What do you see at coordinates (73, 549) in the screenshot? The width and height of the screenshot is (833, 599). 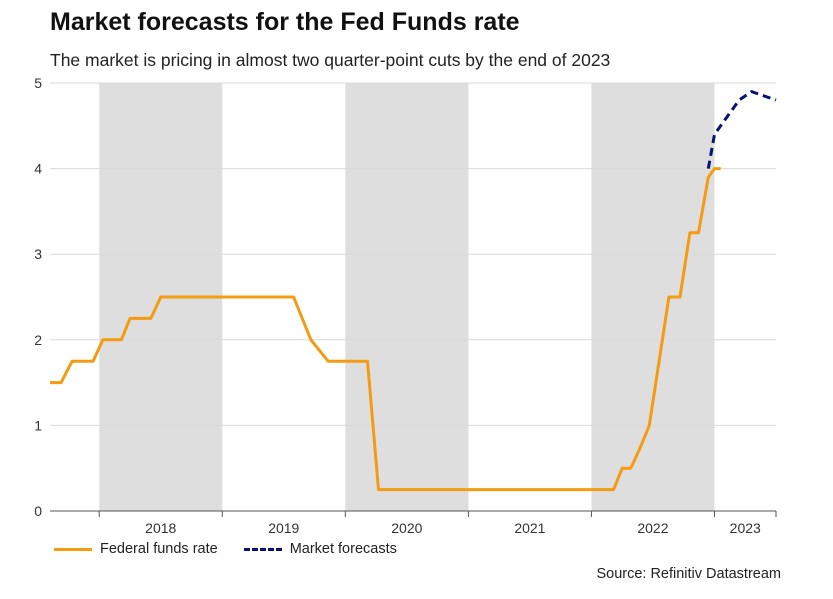 I see `legend-swatch-federal-funds-rate` at bounding box center [73, 549].